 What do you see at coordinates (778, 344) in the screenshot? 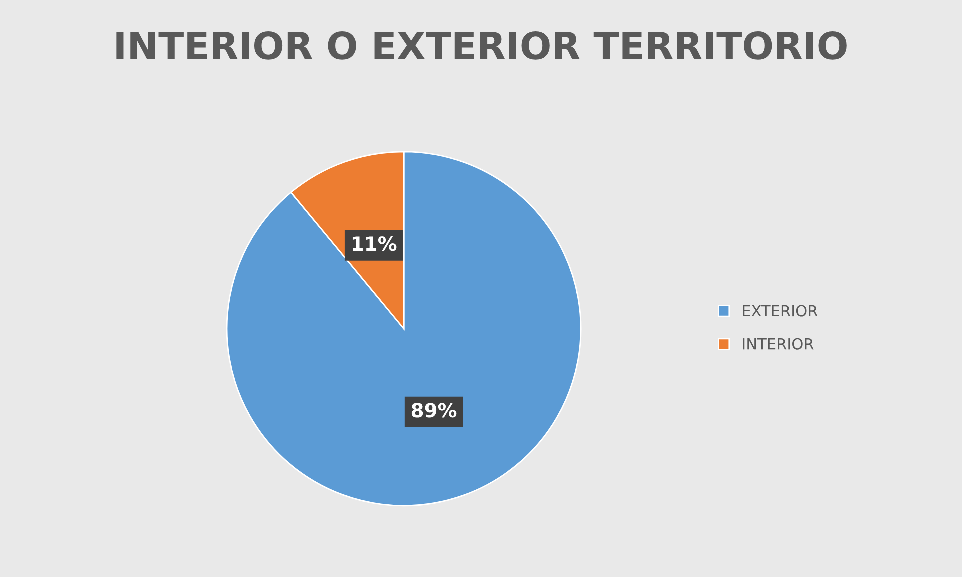
I see `legend-label: INTERIOR` at bounding box center [778, 344].